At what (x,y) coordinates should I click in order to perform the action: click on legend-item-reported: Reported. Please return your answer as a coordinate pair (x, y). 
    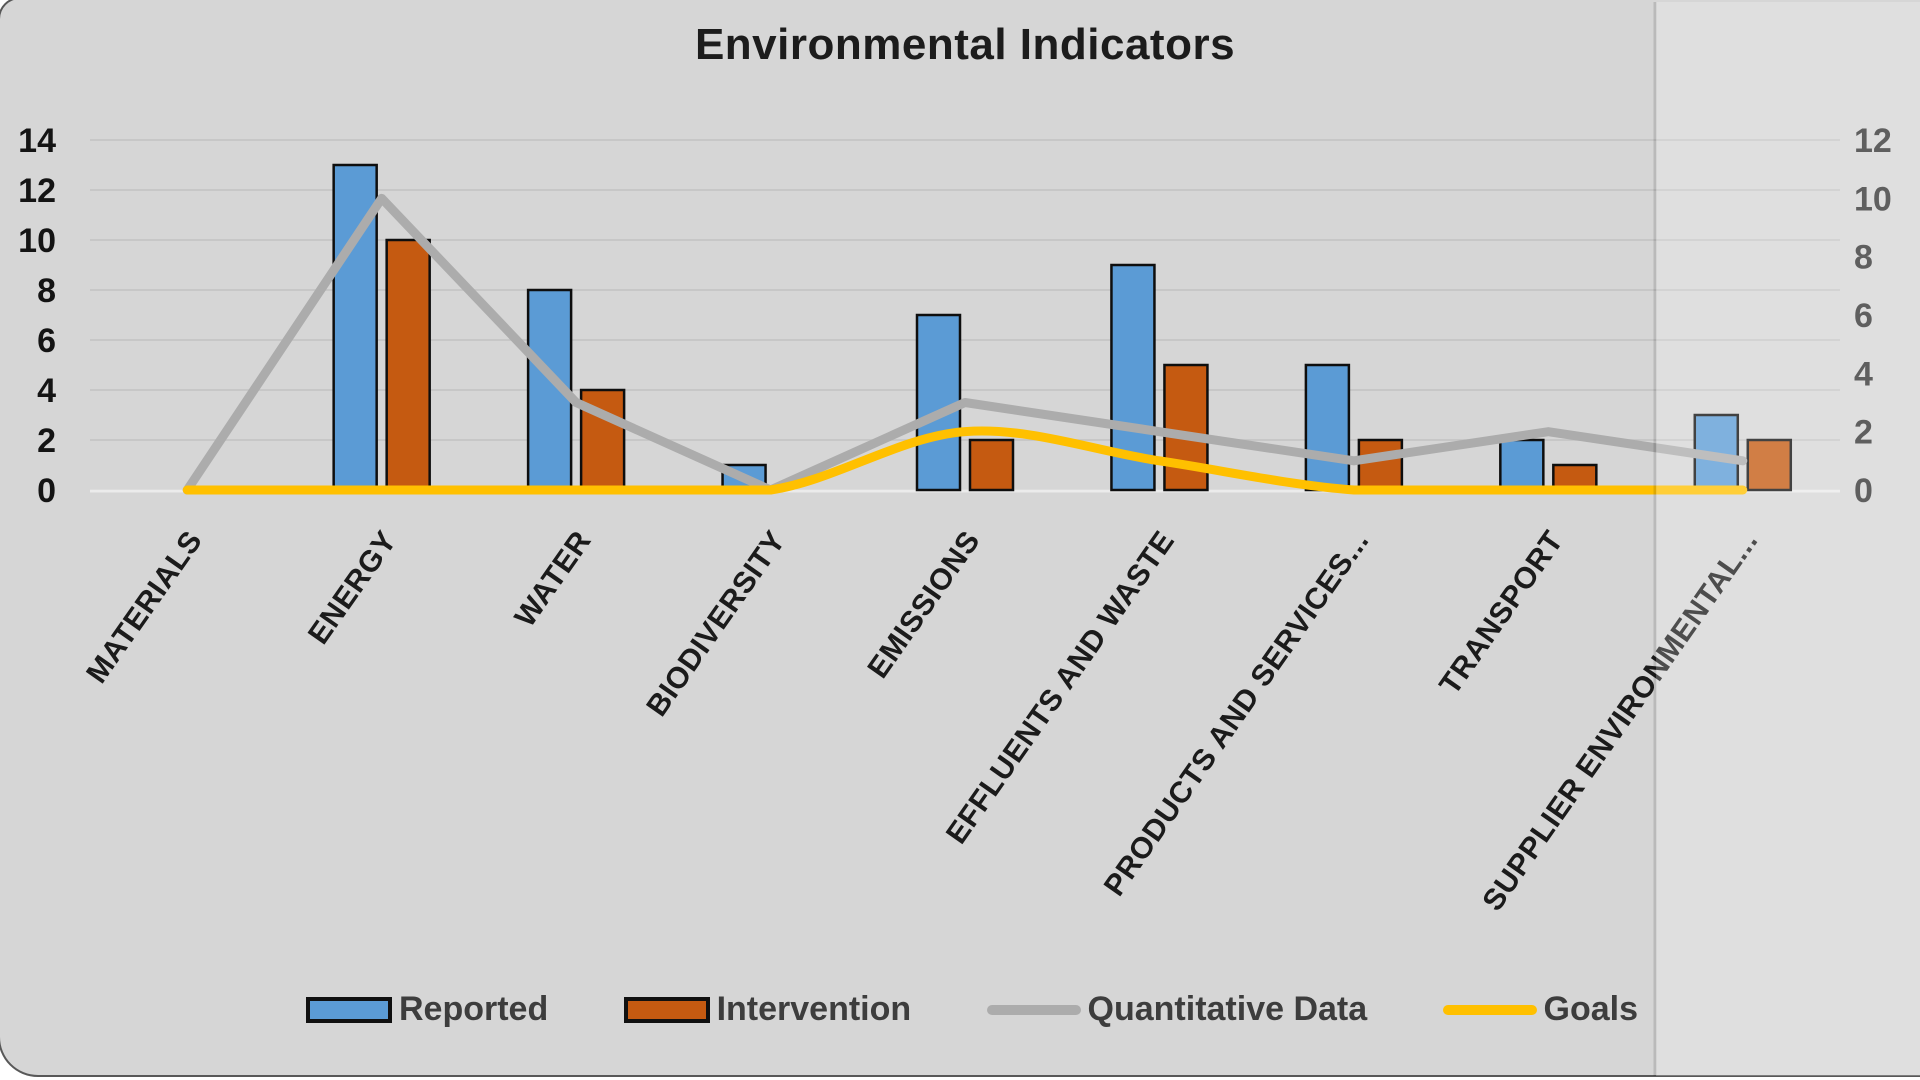
    Looking at the image, I should click on (427, 1009).